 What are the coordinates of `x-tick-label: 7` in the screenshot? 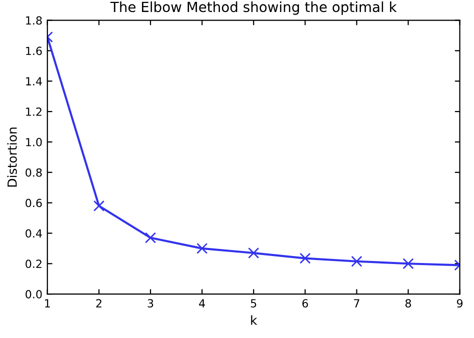 It's located at (357, 303).